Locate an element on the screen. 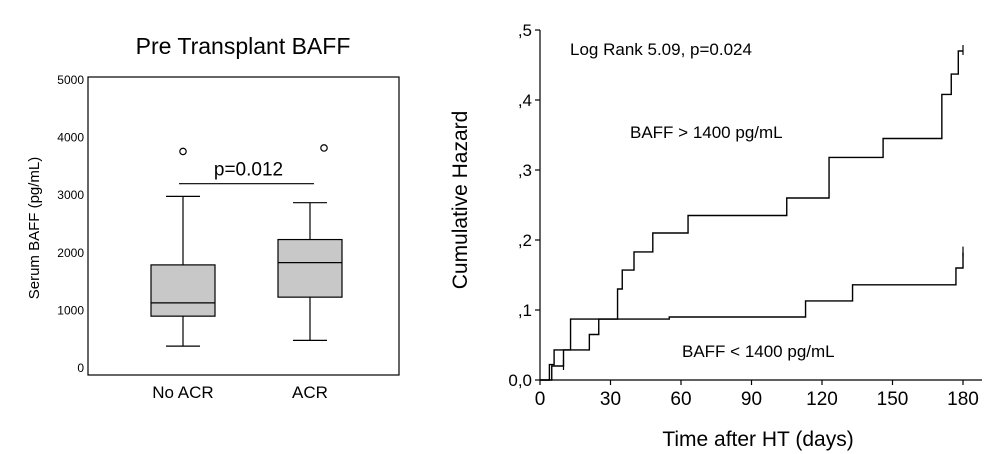 The image size is (987, 454). hazard-x-tick-label: 30 is located at coordinates (610, 399).